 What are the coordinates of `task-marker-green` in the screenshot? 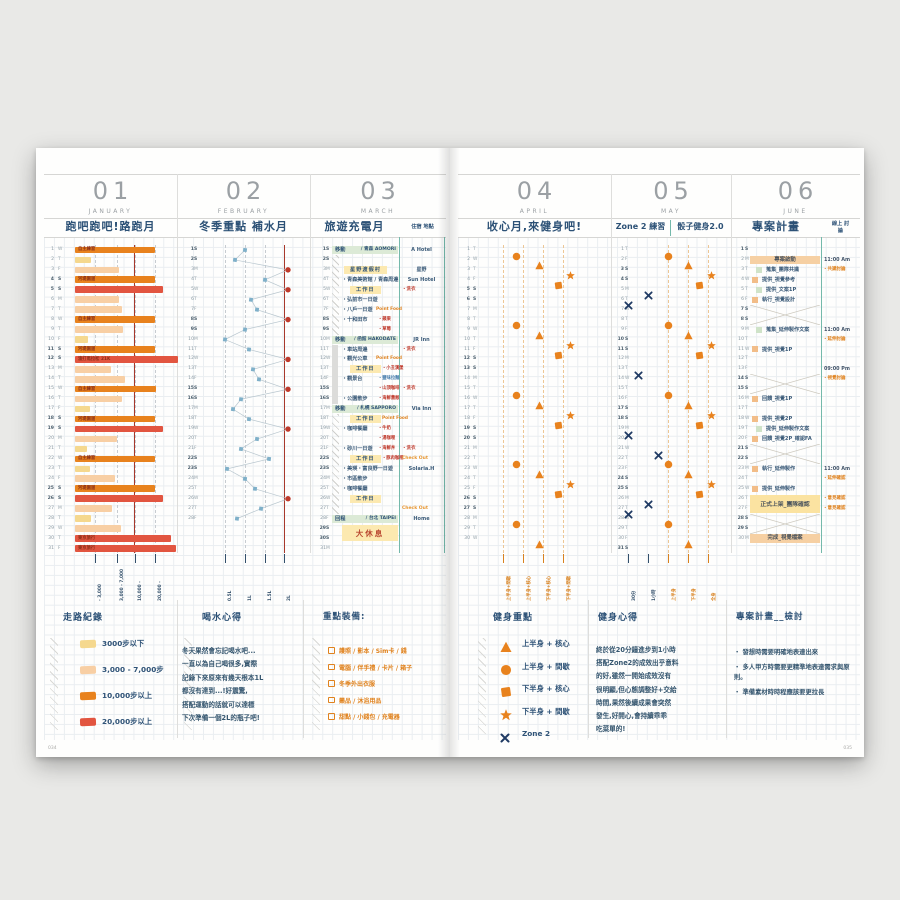 It's located at (759, 269).